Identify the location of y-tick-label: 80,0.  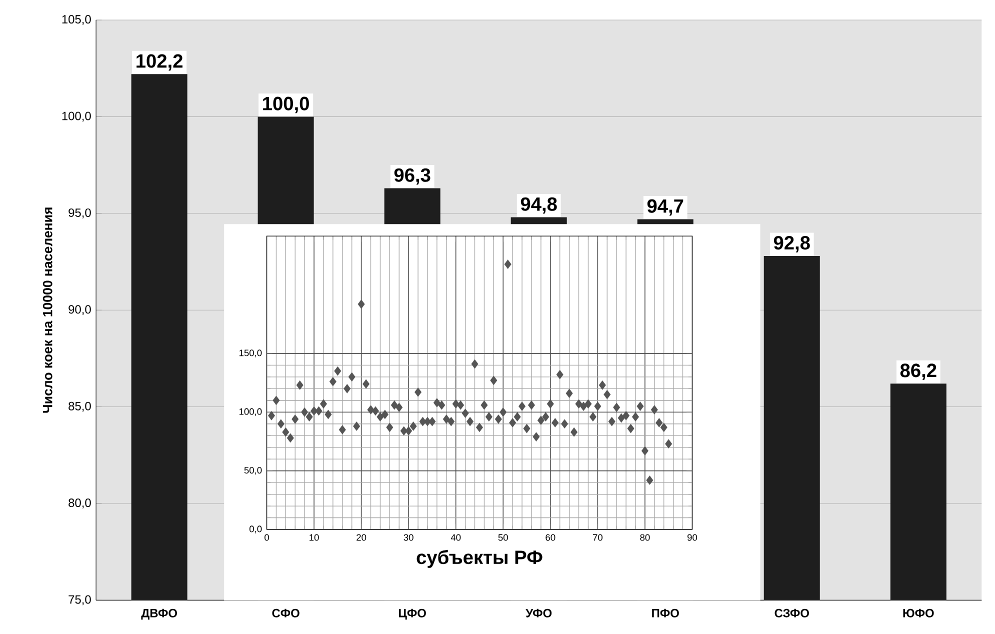
(79, 503).